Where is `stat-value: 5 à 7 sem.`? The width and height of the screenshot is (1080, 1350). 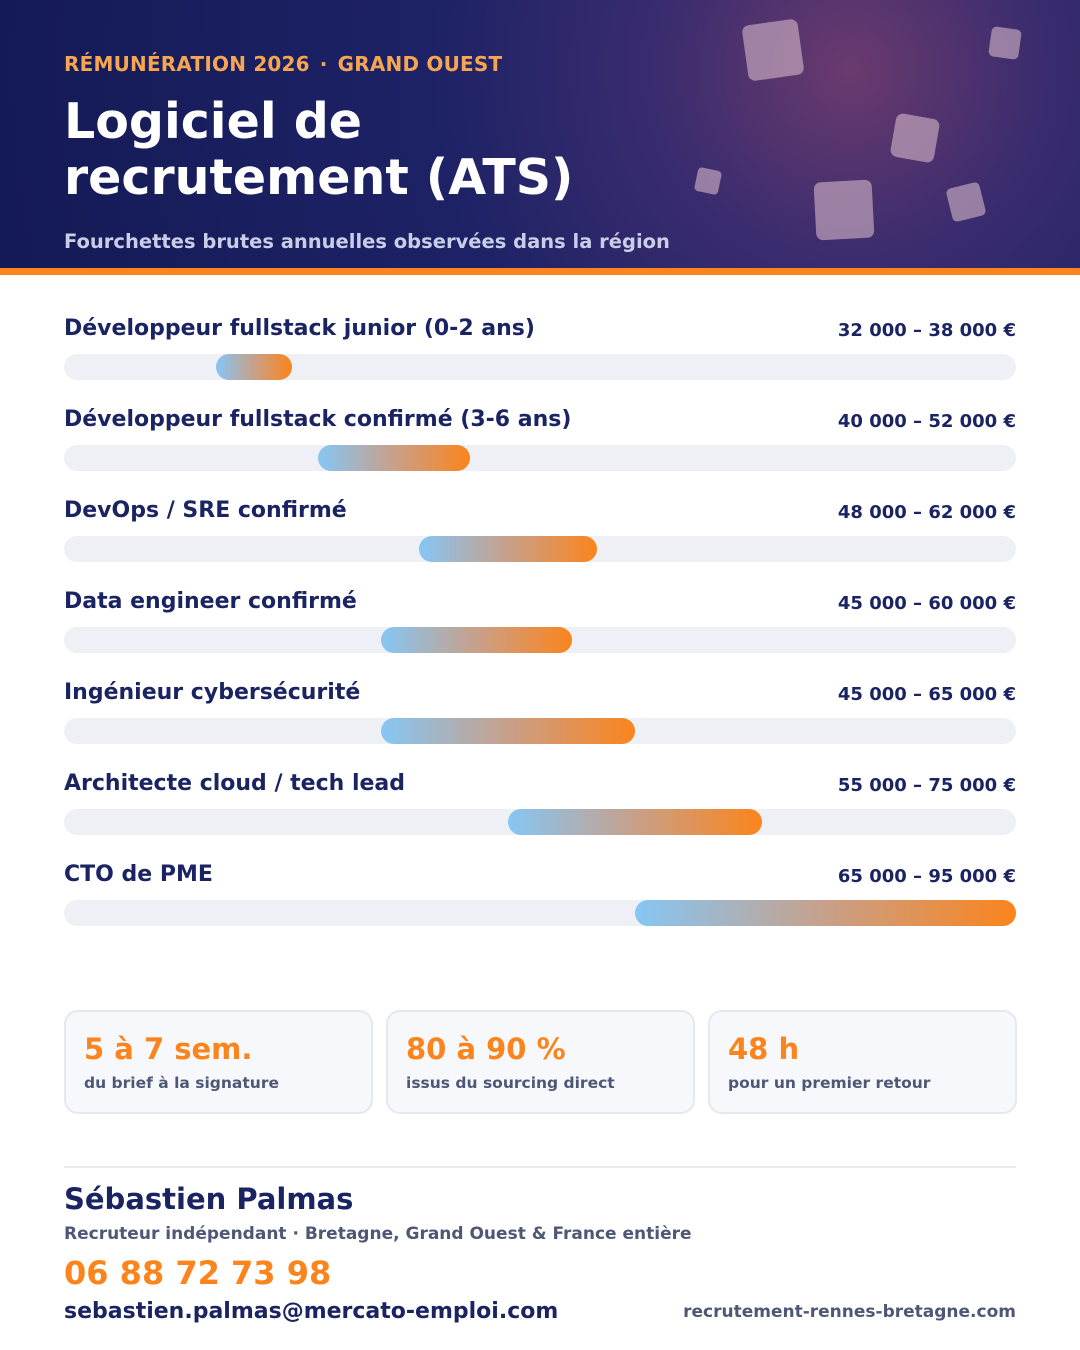
stat-value: 5 à 7 sem. is located at coordinates (168, 1049).